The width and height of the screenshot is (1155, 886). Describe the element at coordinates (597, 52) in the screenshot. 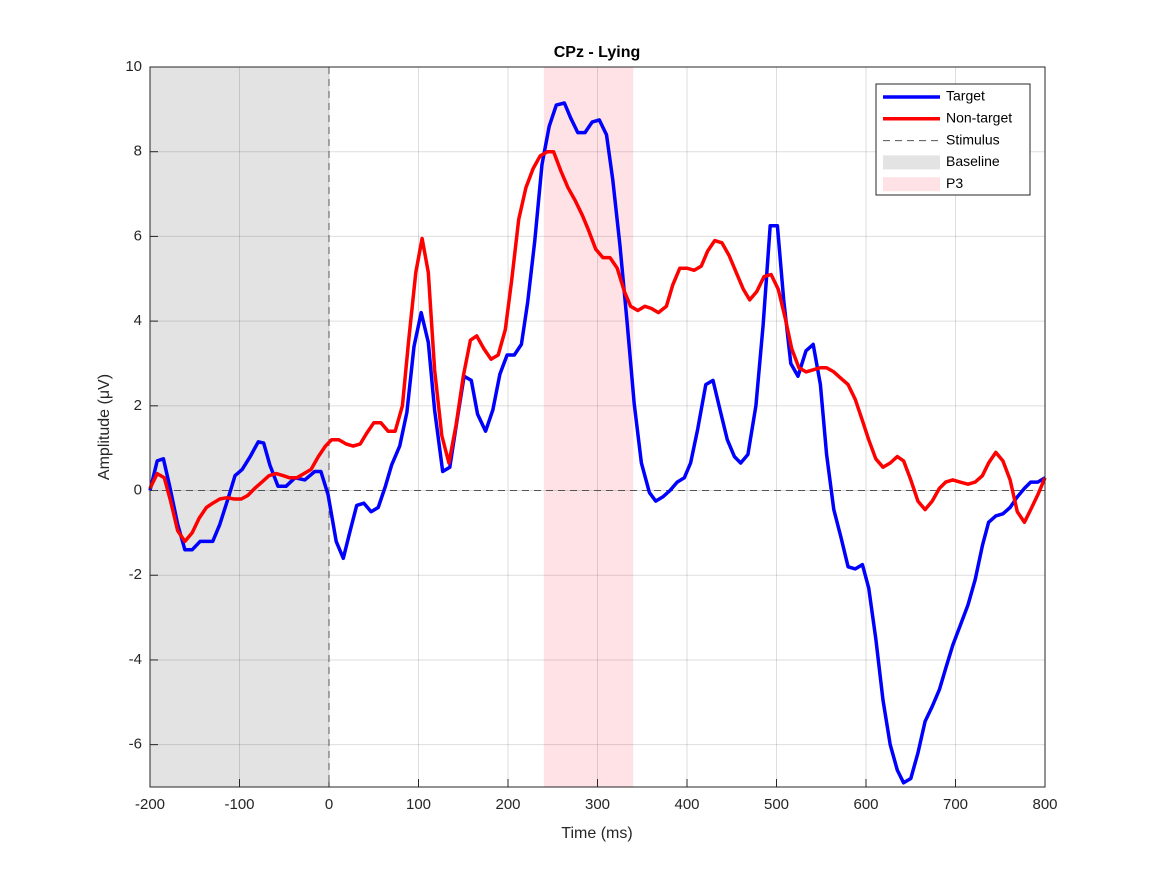

I see `chart-title: CPz - Lying` at that location.